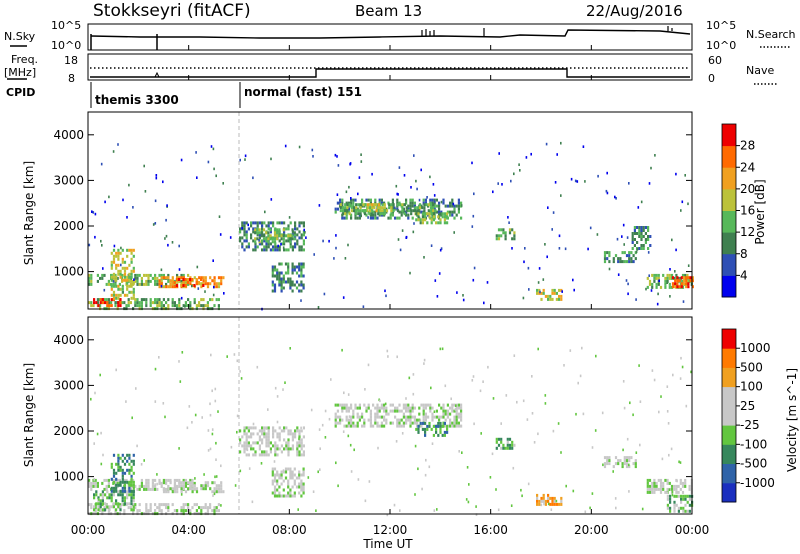  Describe the element at coordinates (760, 211) in the screenshot. I see `power-colorbar-label: Power [dB]` at that location.